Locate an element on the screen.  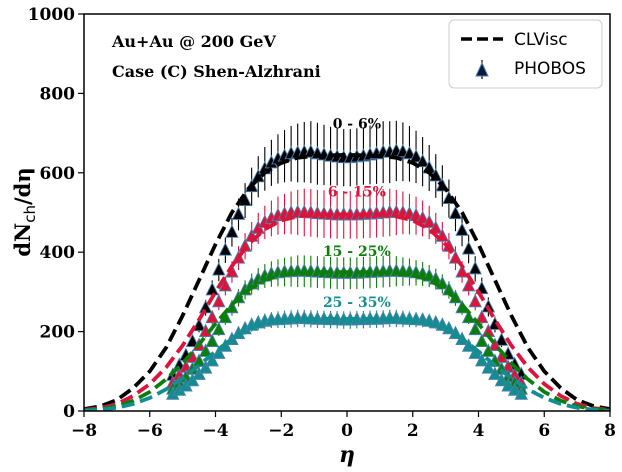
x-axis-label: η is located at coordinates (347, 455).